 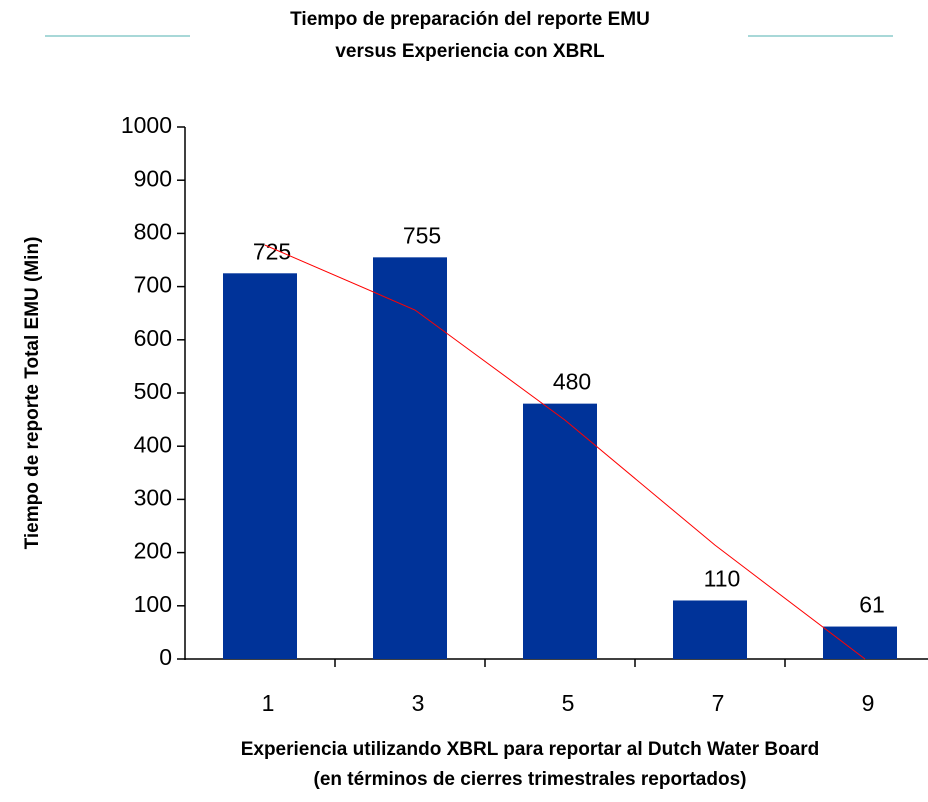 I want to click on y-tick-label: 500, so click(x=153, y=391).